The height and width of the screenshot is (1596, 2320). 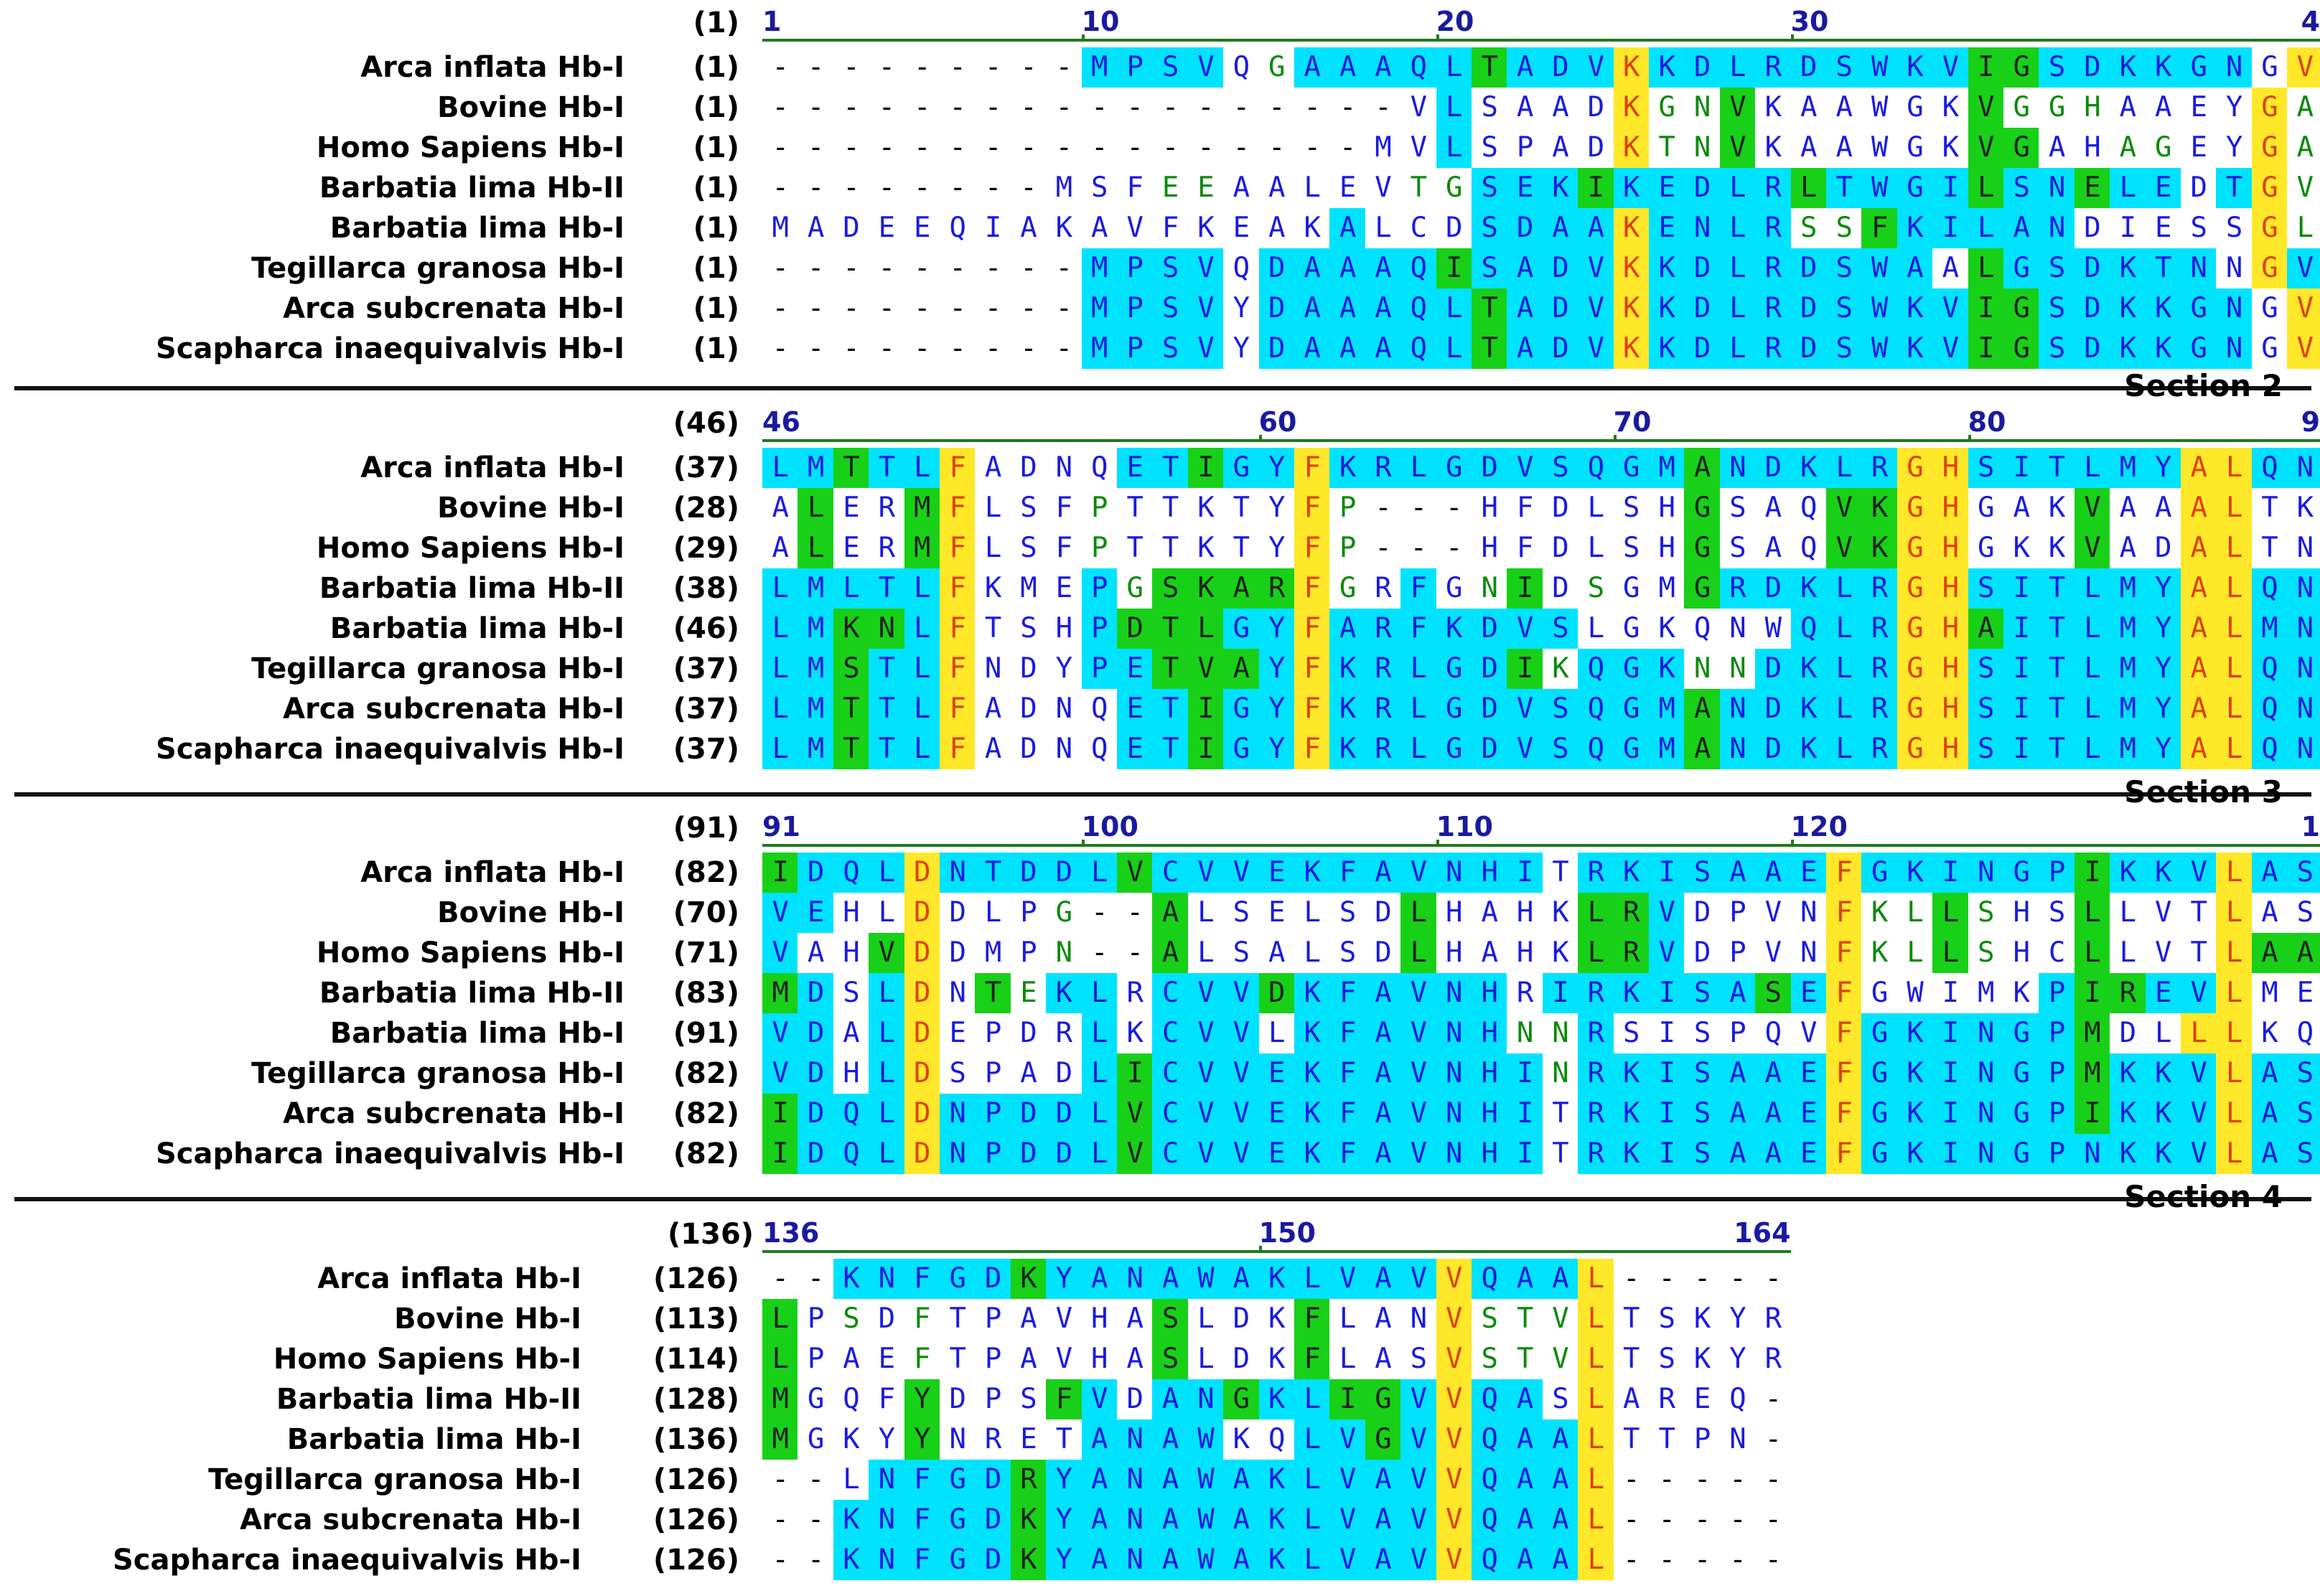 I want to click on ruler-tick, so click(x=1260, y=438).